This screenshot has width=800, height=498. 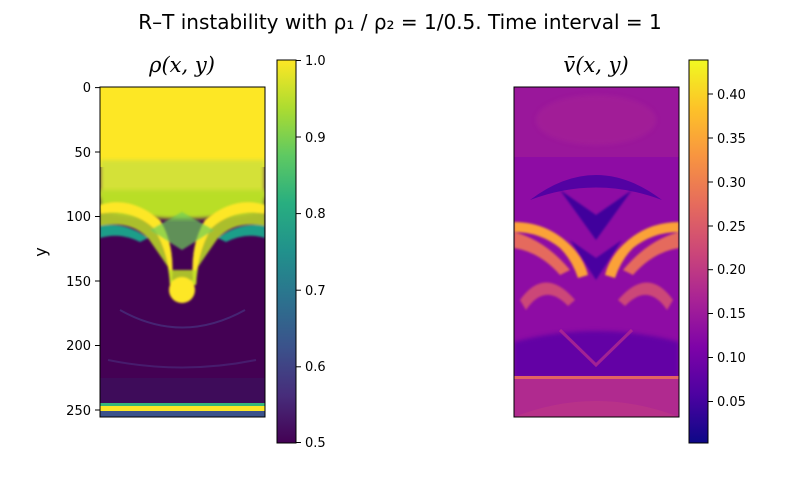 What do you see at coordinates (717, 251) in the screenshot?
I see `v-colorbar: 0.05 0.10 0.15 0.20 0.25 0.30 0.35 0.40` at bounding box center [717, 251].